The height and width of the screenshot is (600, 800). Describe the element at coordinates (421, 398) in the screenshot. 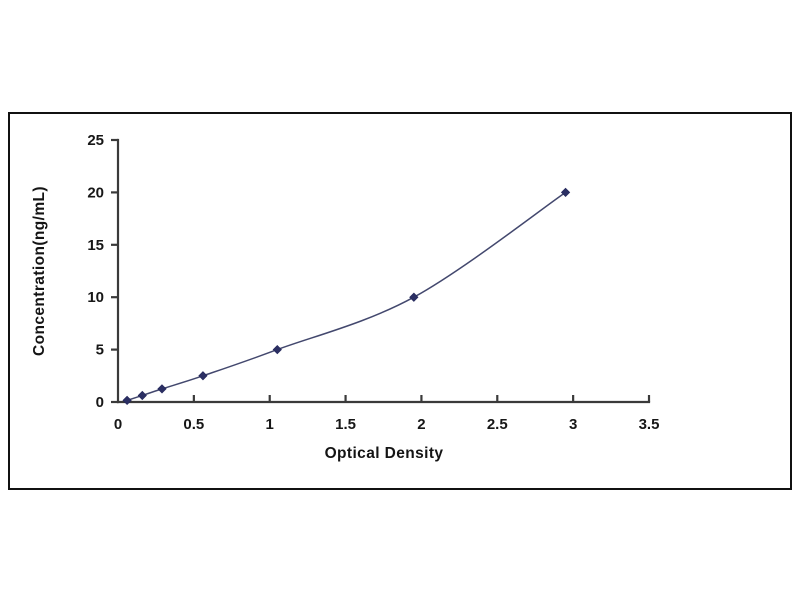

I see `x-tick-group` at that location.